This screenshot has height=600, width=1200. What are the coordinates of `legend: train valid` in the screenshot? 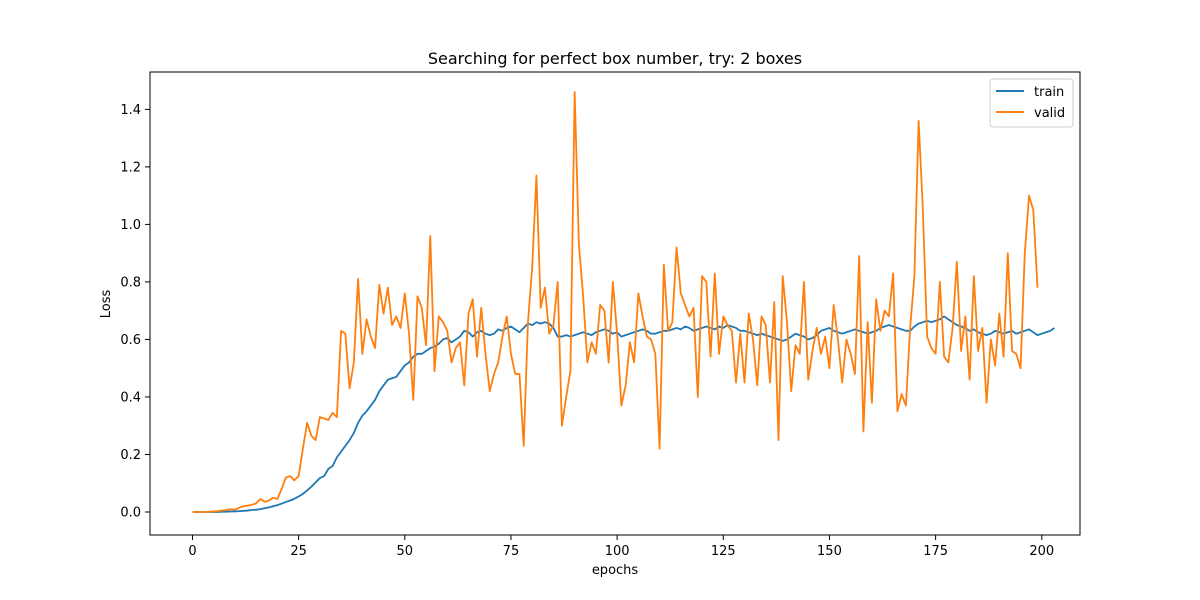 It's located at (1031, 103).